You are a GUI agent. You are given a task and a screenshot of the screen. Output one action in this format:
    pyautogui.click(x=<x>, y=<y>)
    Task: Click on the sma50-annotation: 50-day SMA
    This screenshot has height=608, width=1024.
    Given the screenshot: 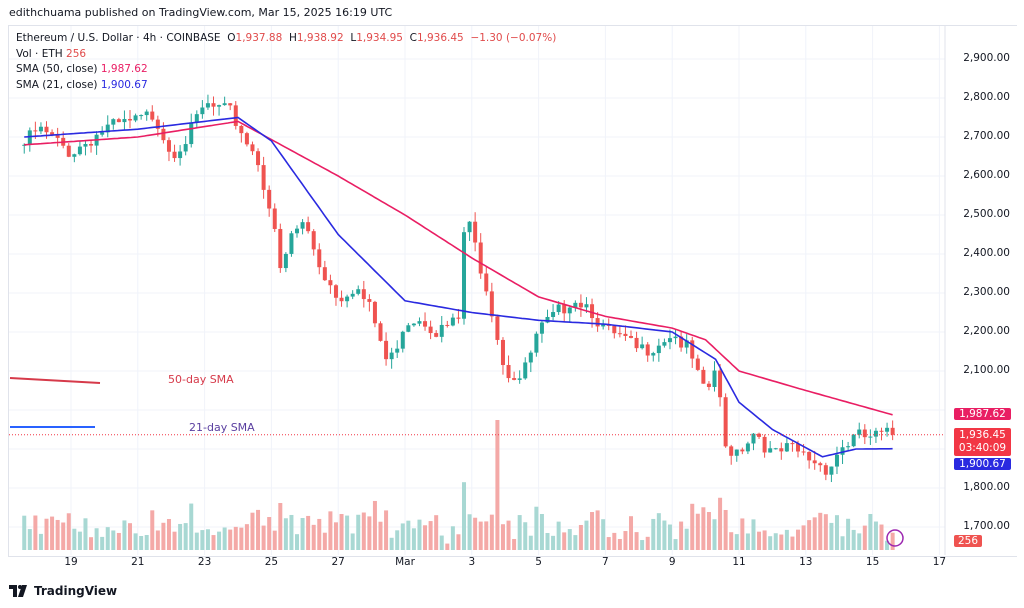 What is the action you would take?
    pyautogui.click(x=201, y=379)
    